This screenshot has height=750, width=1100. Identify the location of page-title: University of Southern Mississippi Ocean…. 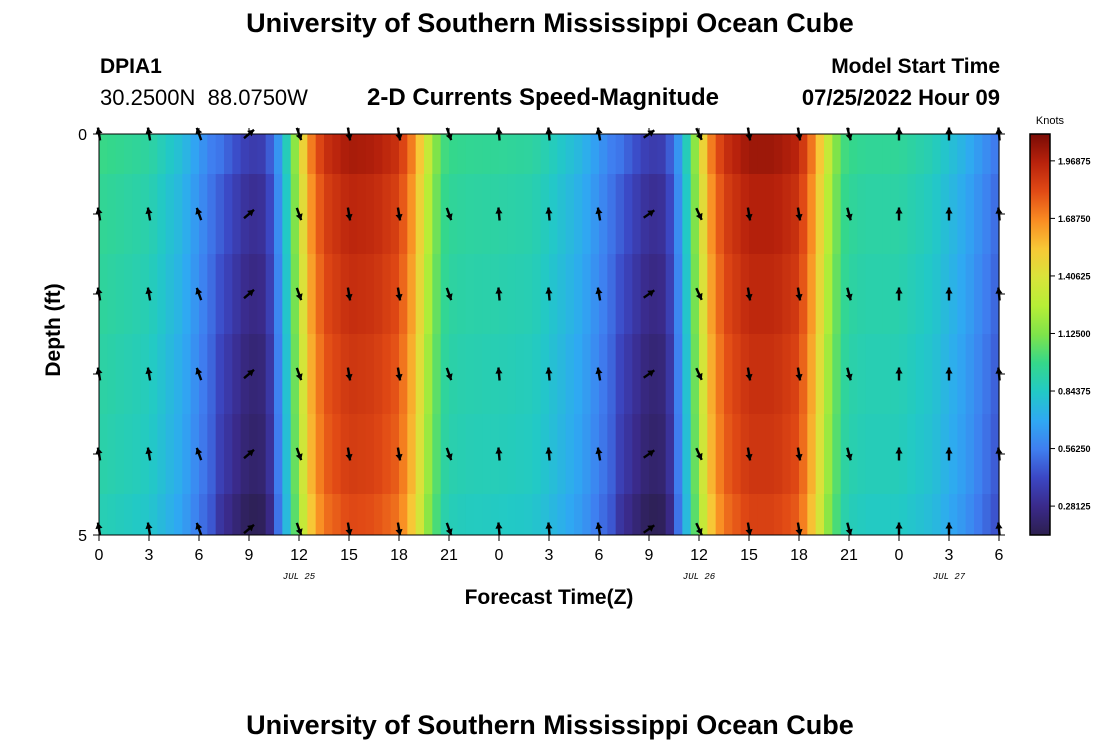
(550, 23).